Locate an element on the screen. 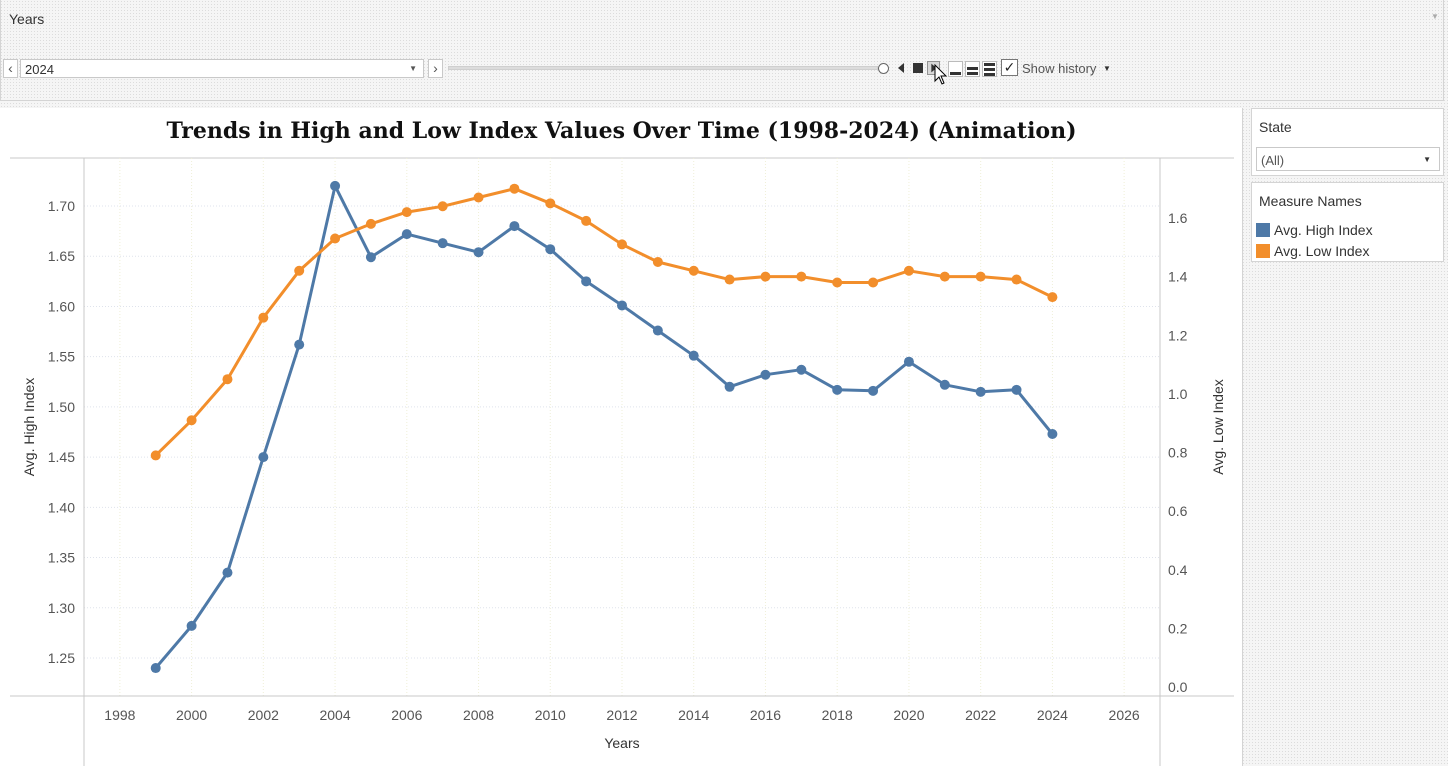 The image size is (1448, 766). pages-shelf-title: Years is located at coordinates (27, 19).